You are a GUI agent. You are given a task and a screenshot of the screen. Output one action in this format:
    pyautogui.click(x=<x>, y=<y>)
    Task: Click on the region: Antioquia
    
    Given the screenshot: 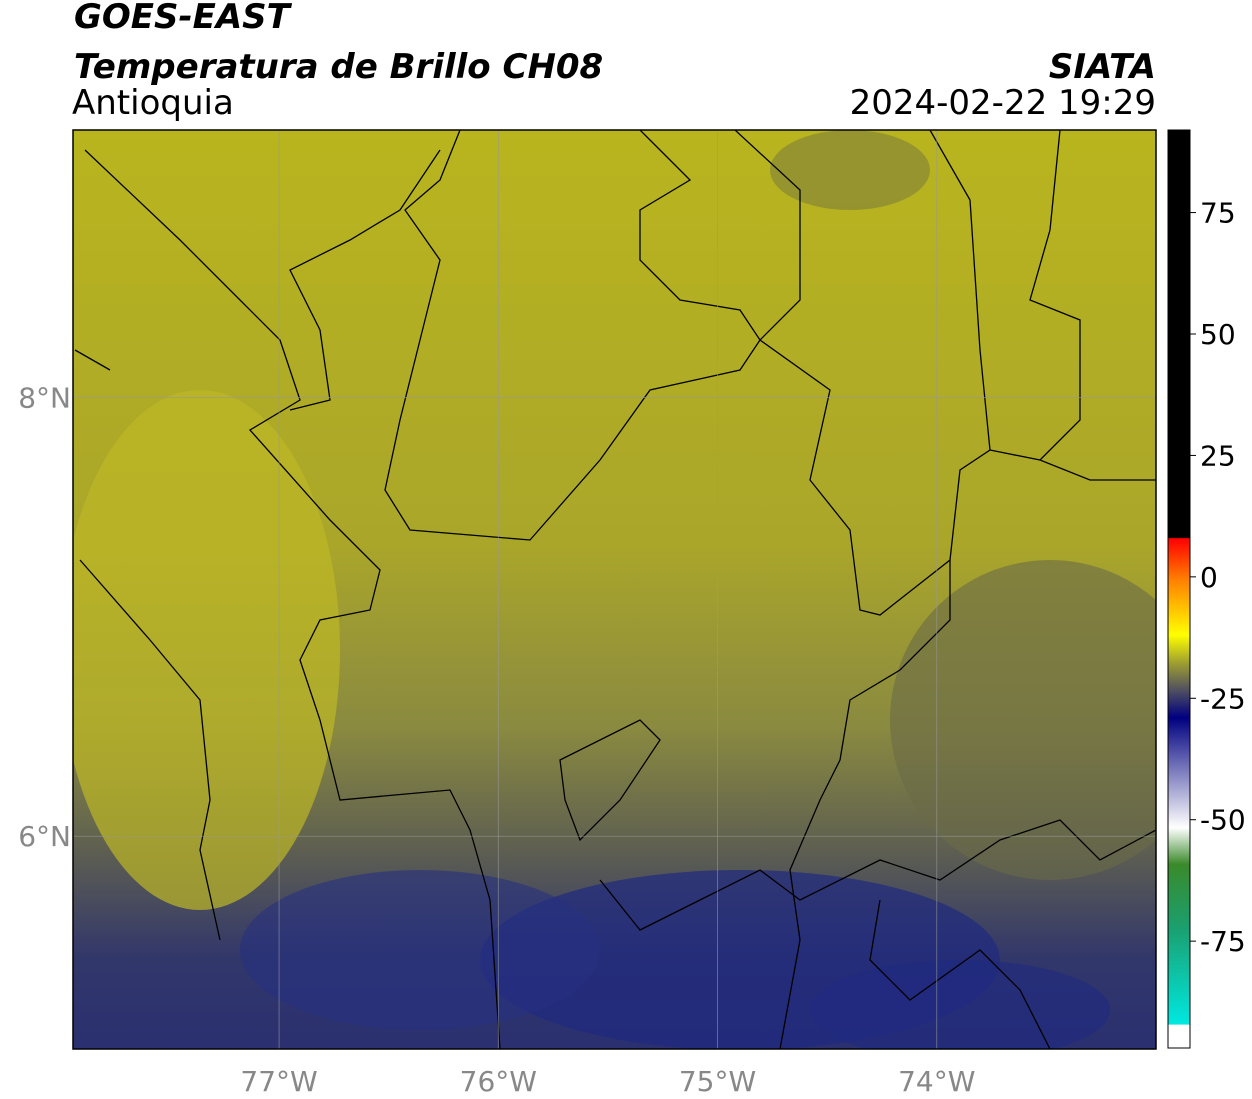 What is the action you would take?
    pyautogui.click(x=153, y=103)
    